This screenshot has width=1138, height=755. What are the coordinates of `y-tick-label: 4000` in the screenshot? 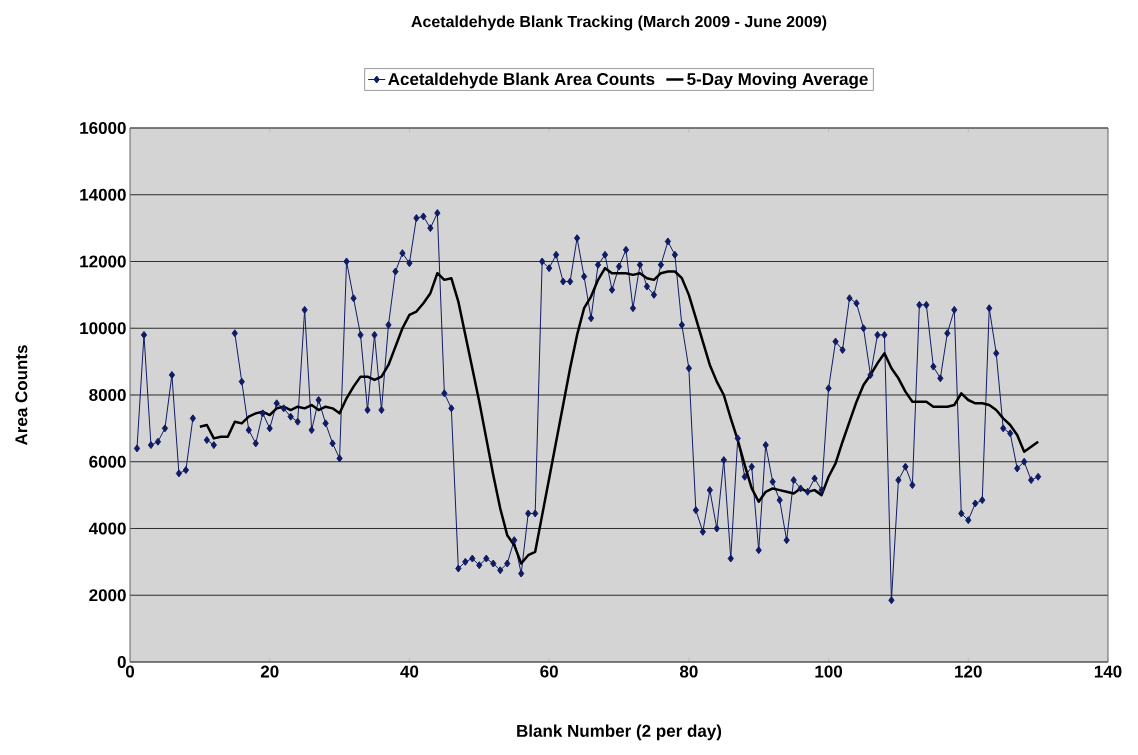 It's located at (107, 528).